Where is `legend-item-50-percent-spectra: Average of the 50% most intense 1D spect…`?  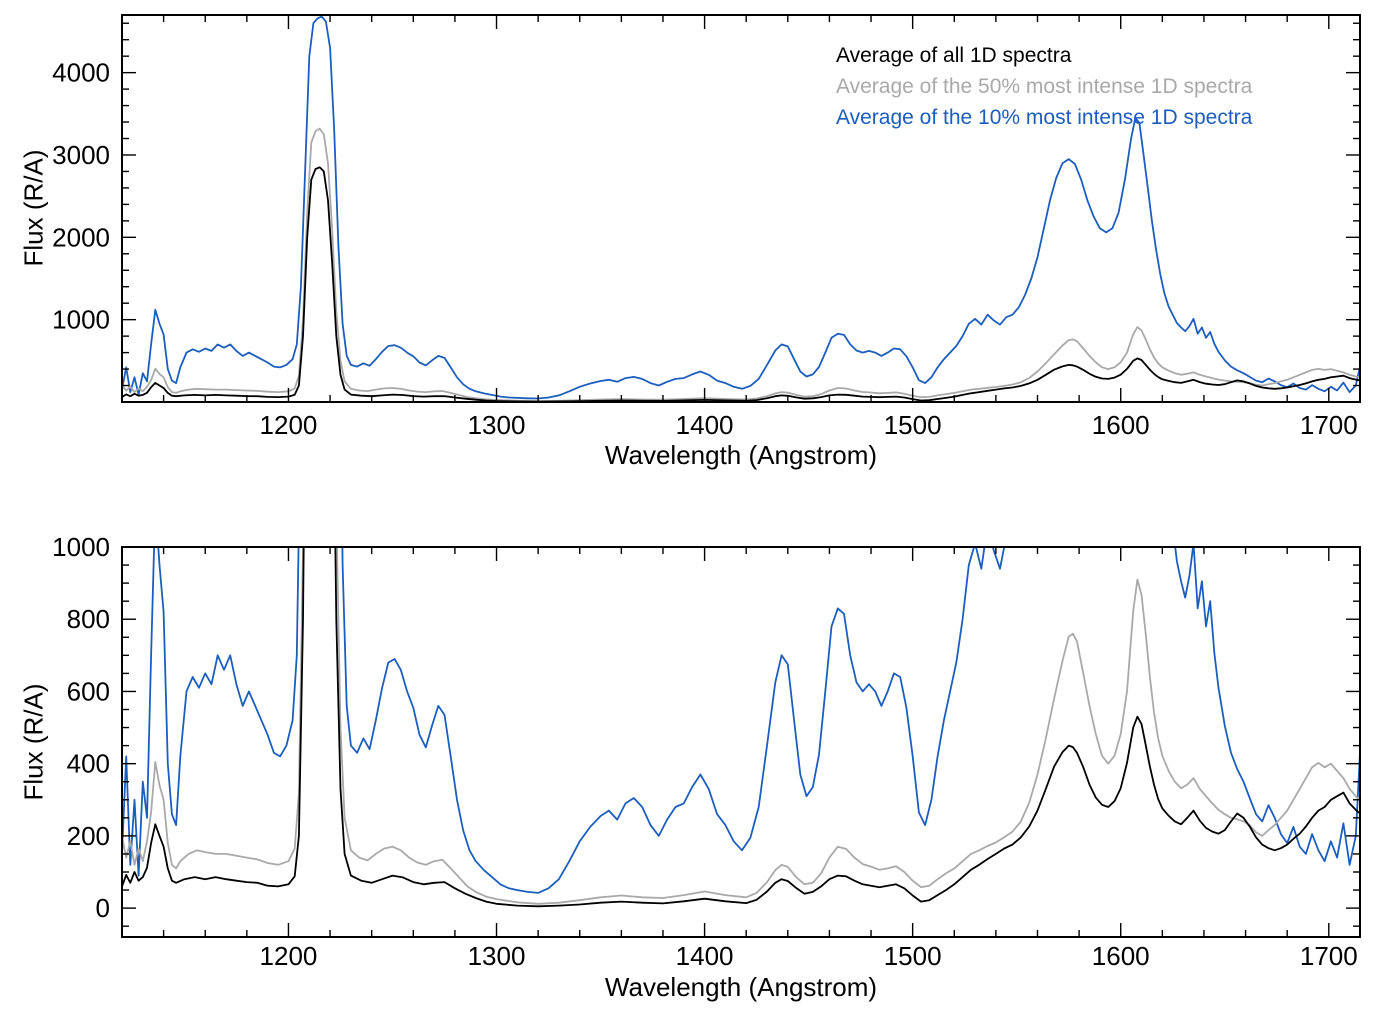 legend-item-50-percent-spectra: Average of the 50% most intense 1D spect… is located at coordinates (1044, 86).